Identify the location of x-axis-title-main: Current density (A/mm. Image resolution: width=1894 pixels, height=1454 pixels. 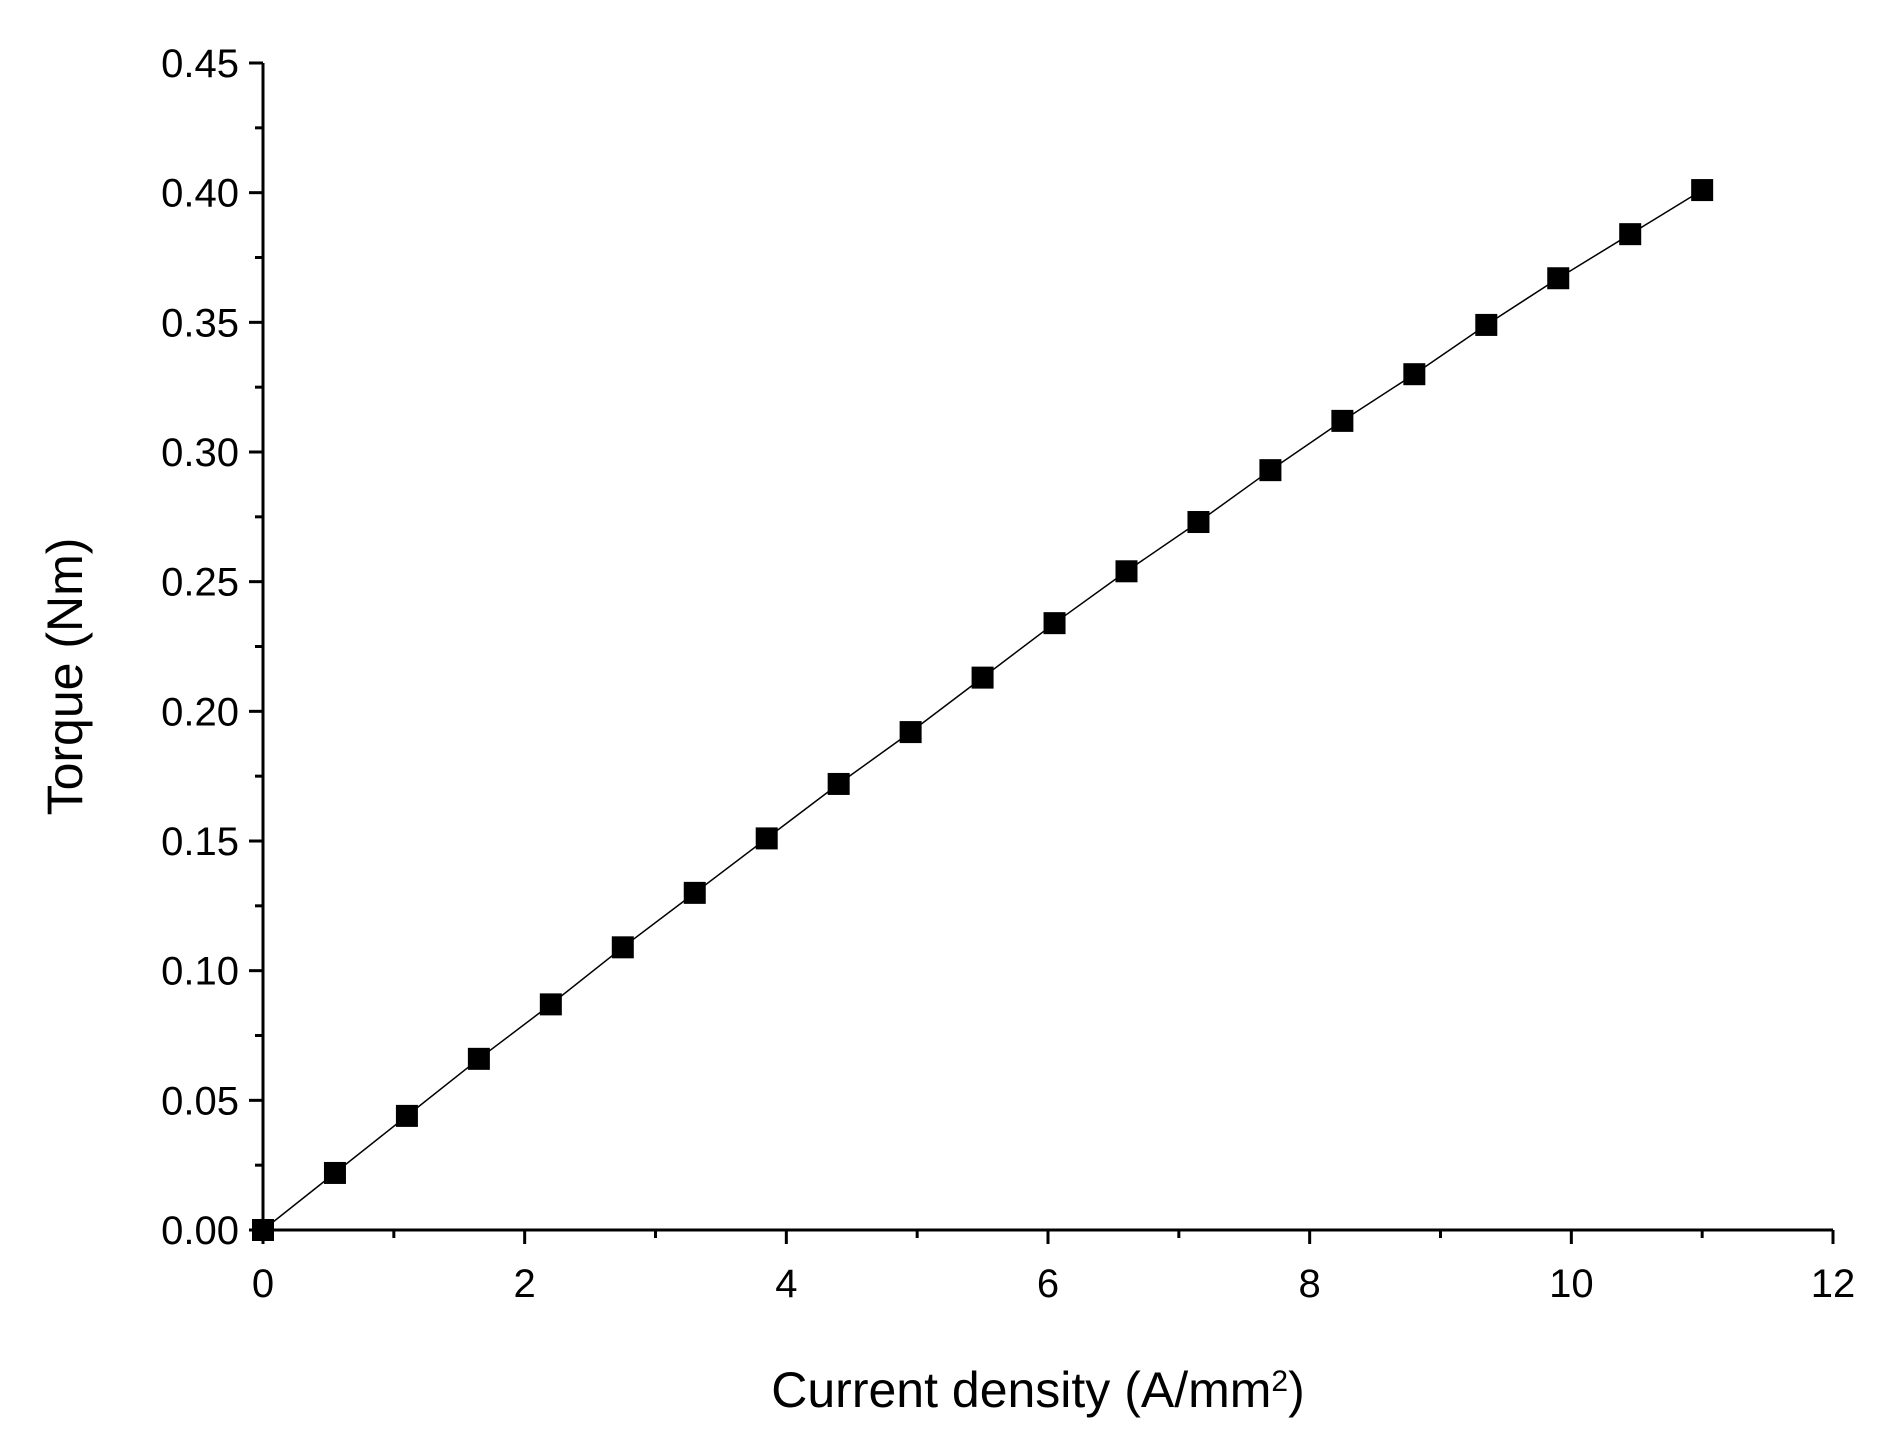
(1021, 1390).